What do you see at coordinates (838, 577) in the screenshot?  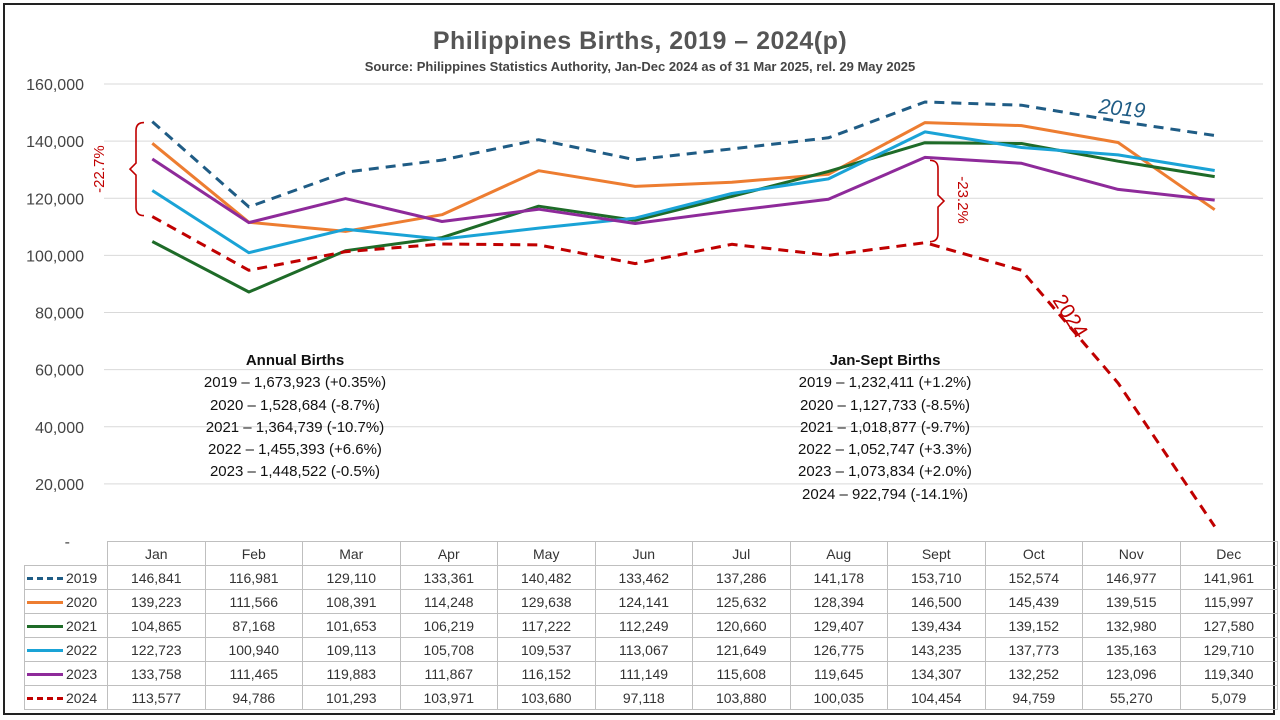 I see `table-cell: 141,178` at bounding box center [838, 577].